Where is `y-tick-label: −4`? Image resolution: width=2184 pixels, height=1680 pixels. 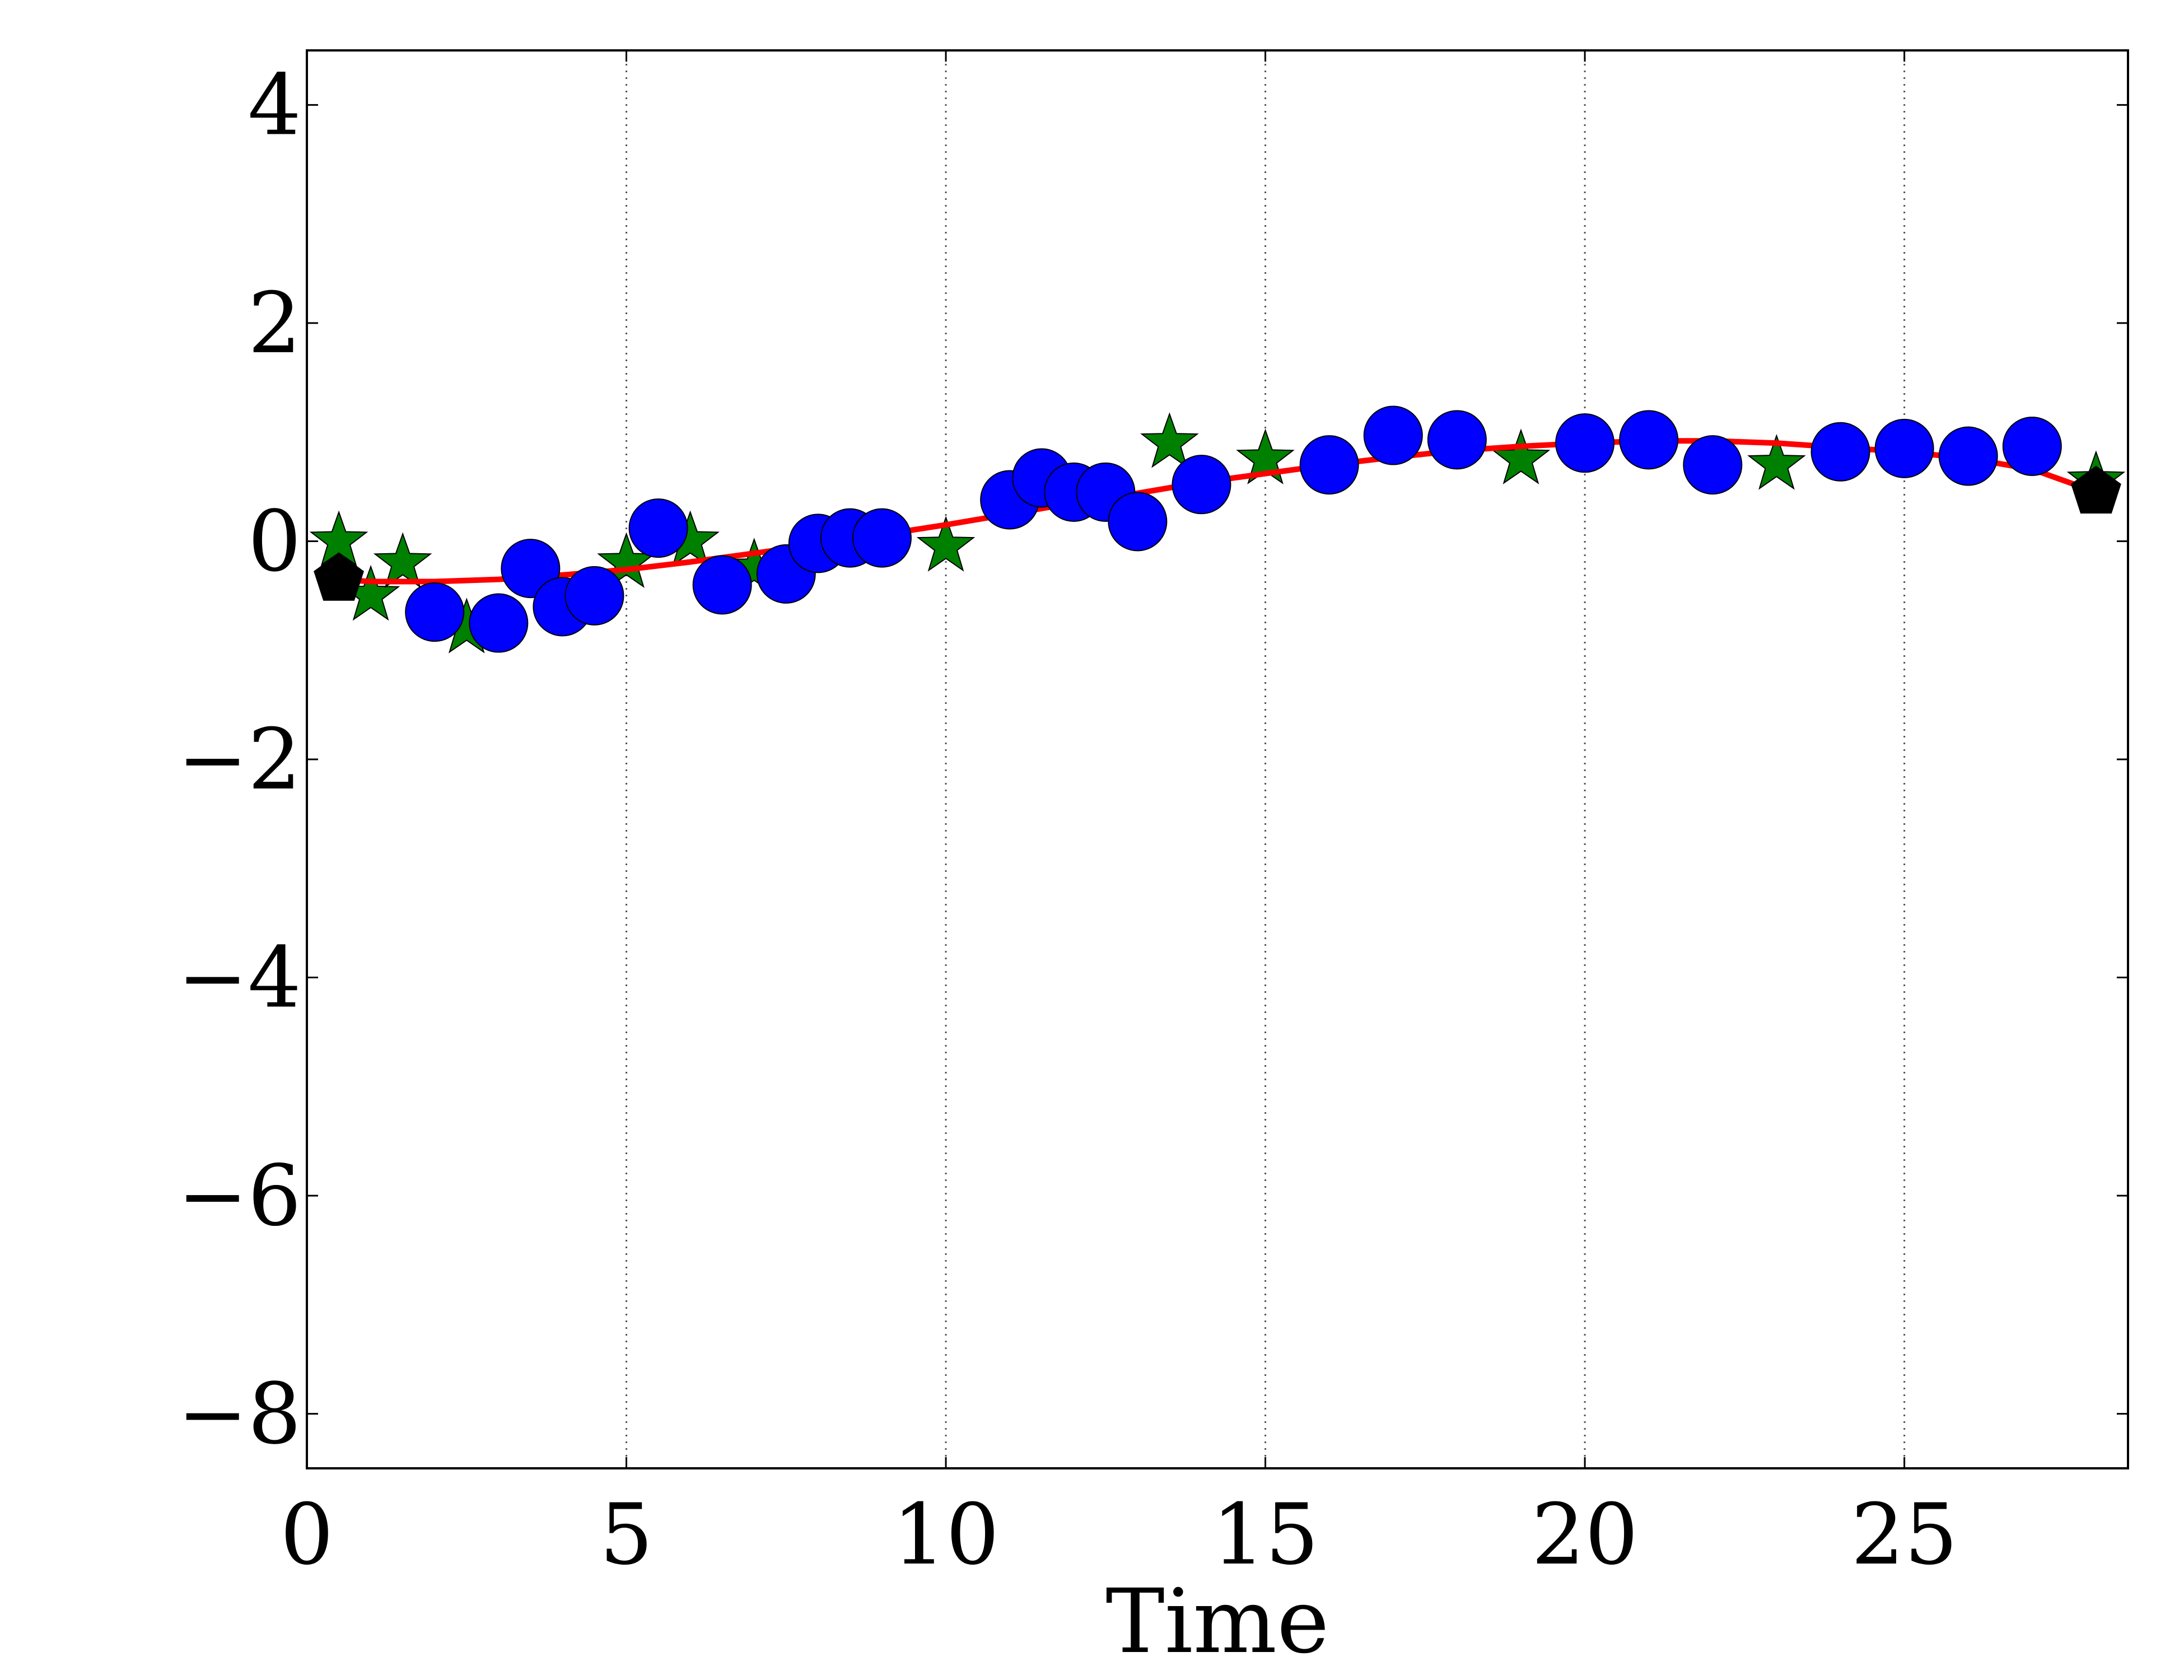 y-tick-label: −4 is located at coordinates (240, 979).